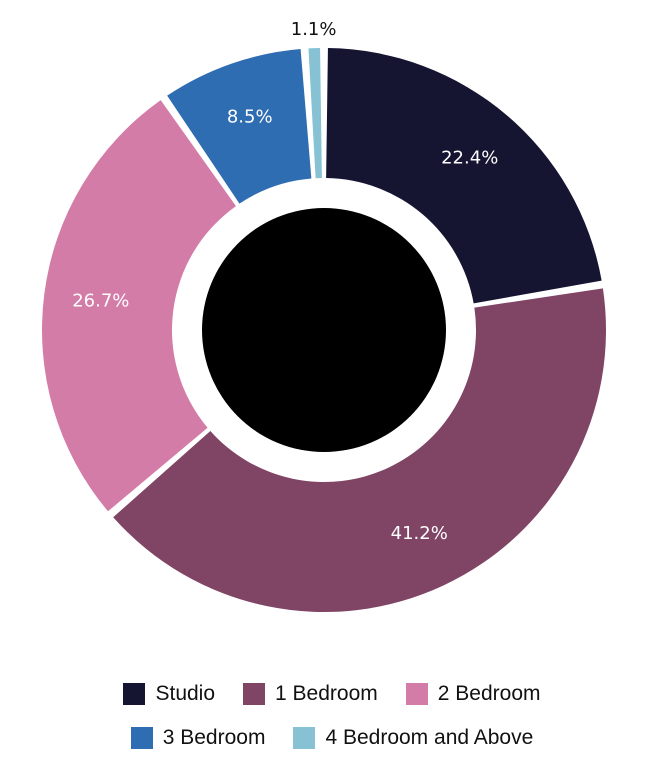 The image size is (664, 760). I want to click on legend-label: 4 Bedroom and Above, so click(429, 737).